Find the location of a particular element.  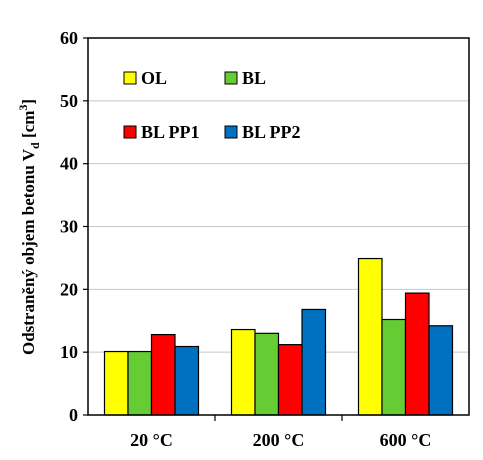

y-axis-title-sub: d is located at coordinates (35, 145).